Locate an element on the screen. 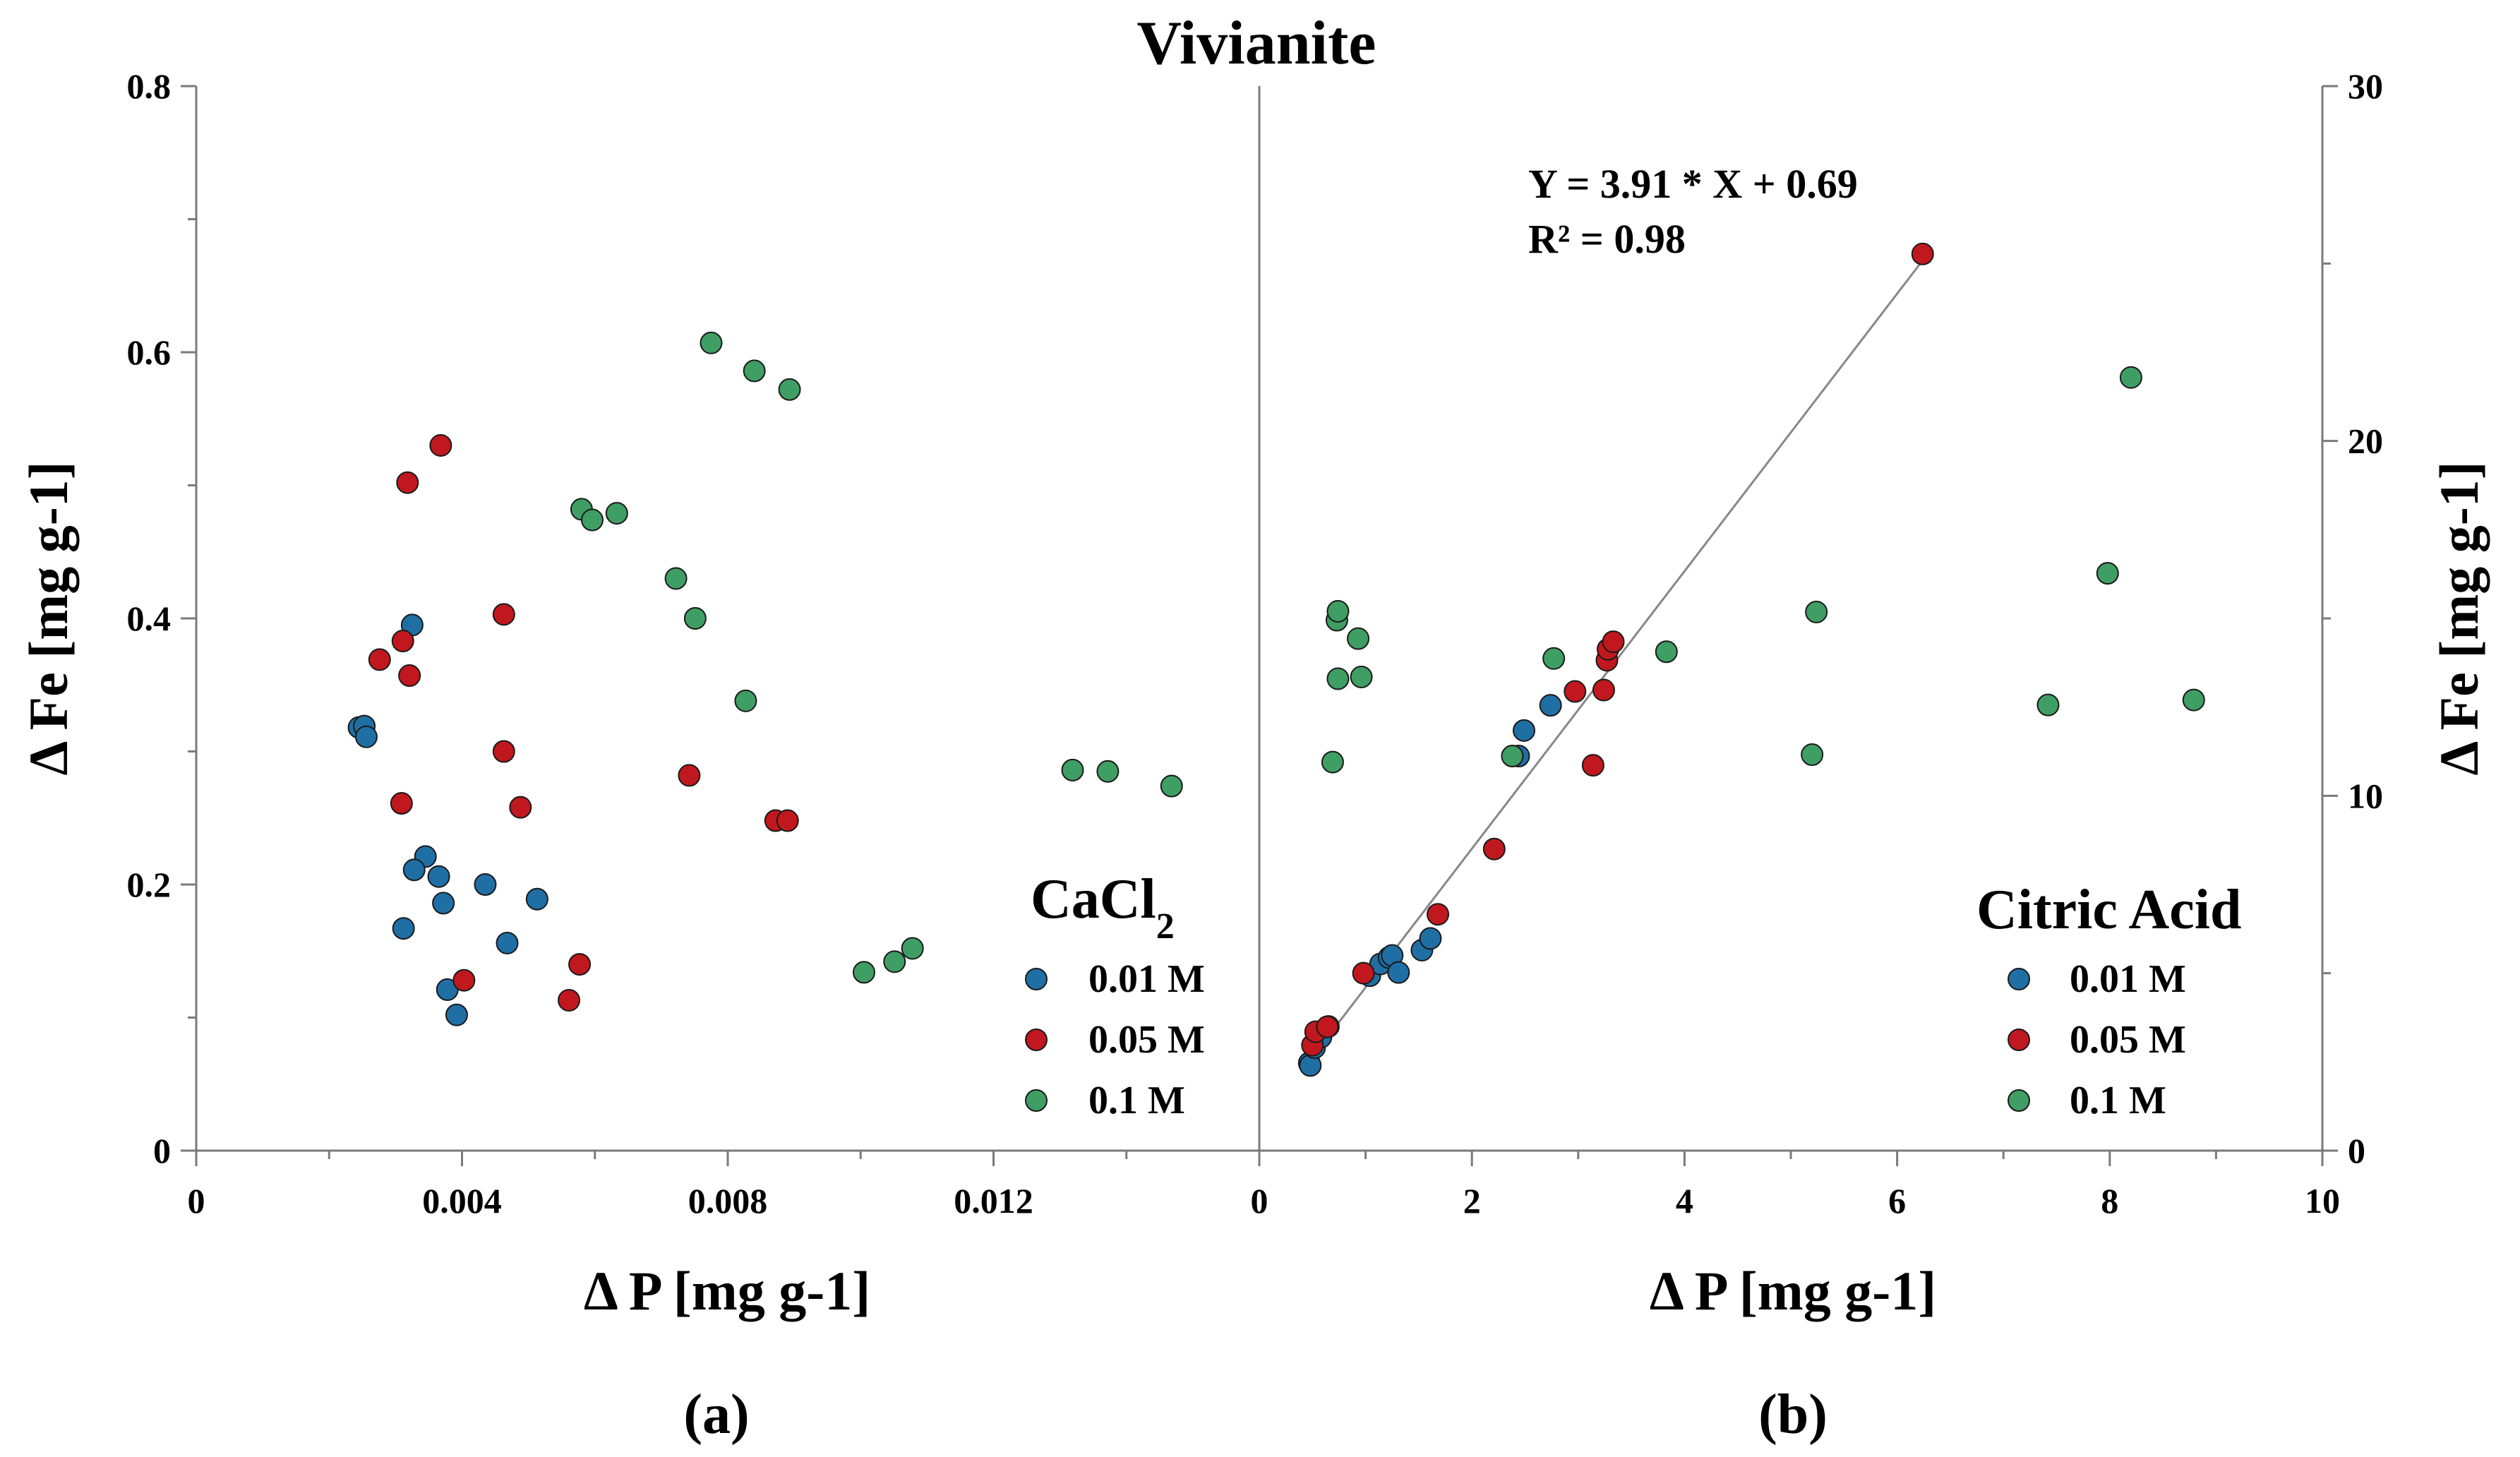 This screenshot has width=2520, height=1457. panel-a-legend: CaCl2 0.01 M 0.05 M 0.1 M is located at coordinates (1115, 995).